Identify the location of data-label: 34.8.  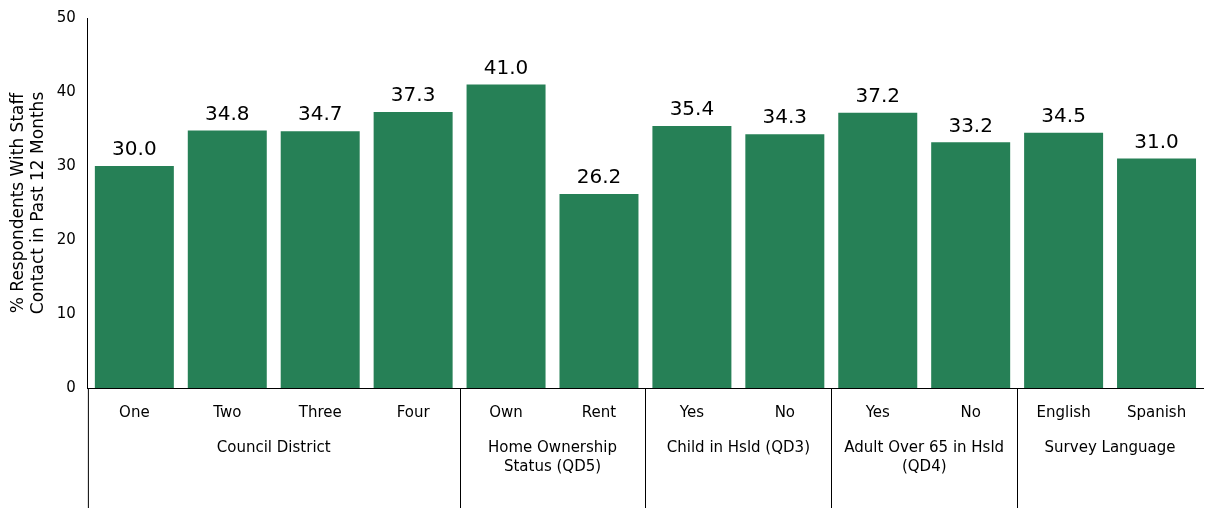
(227, 112).